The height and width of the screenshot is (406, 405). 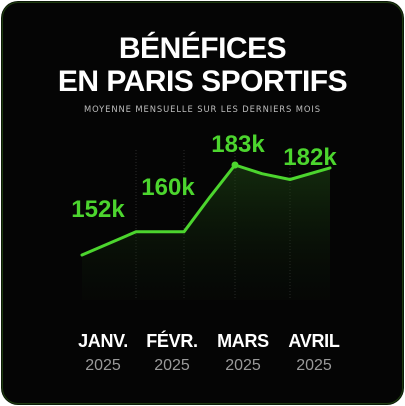 What do you see at coordinates (243, 341) in the screenshot?
I see `x-tick-month: MARS` at bounding box center [243, 341].